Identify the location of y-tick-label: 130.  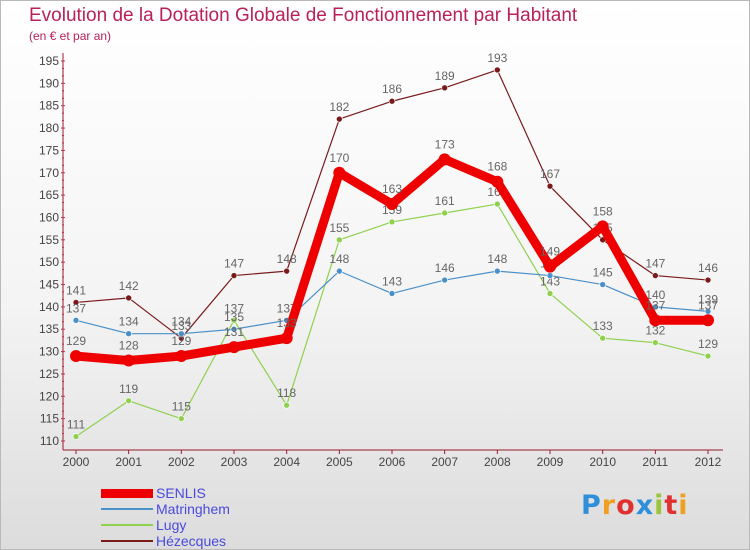
(49, 352).